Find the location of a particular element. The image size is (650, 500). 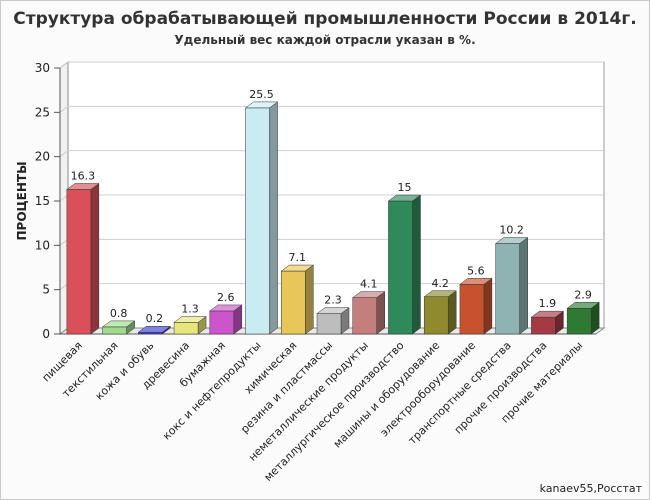

data-label: 15 is located at coordinates (404, 187).